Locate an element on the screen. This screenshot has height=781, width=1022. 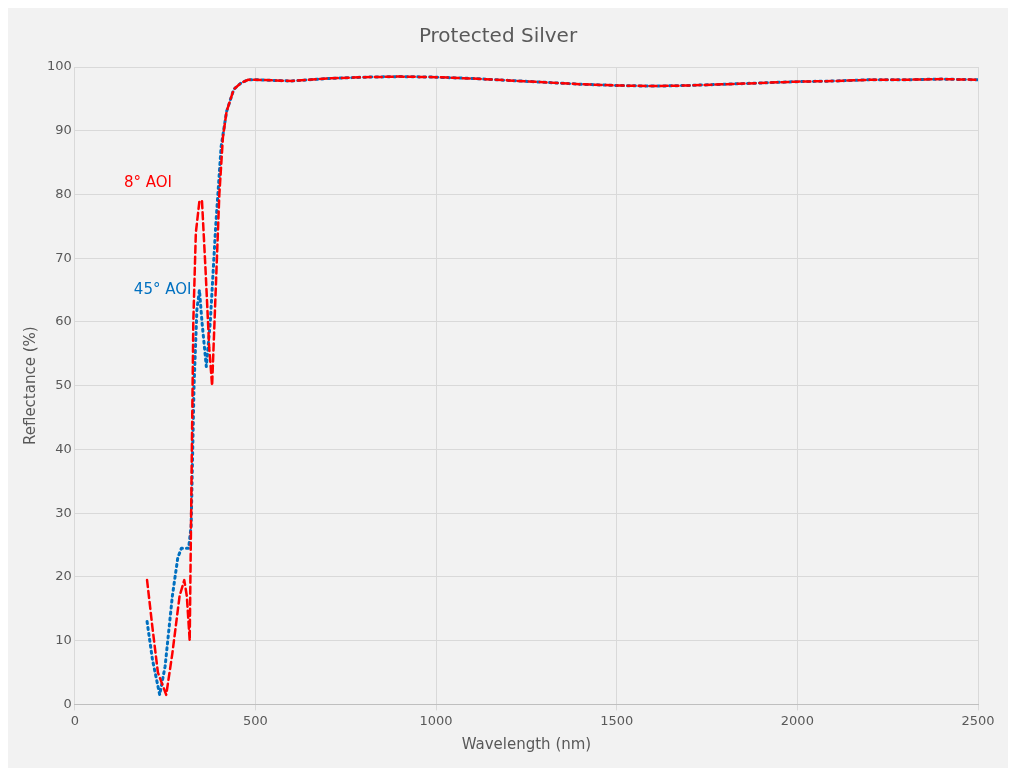
x-tick-label: 500 is located at coordinates (255, 720).